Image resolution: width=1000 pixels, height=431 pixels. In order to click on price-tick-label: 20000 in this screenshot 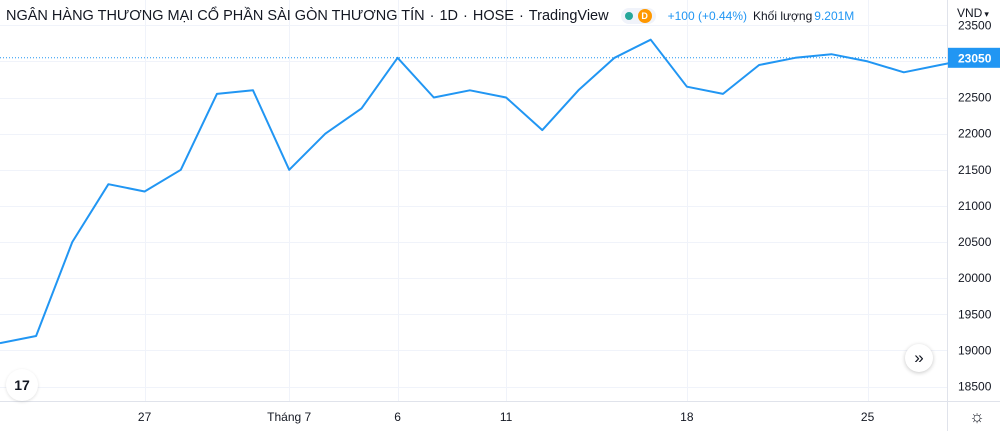, I will do `click(975, 278)`.